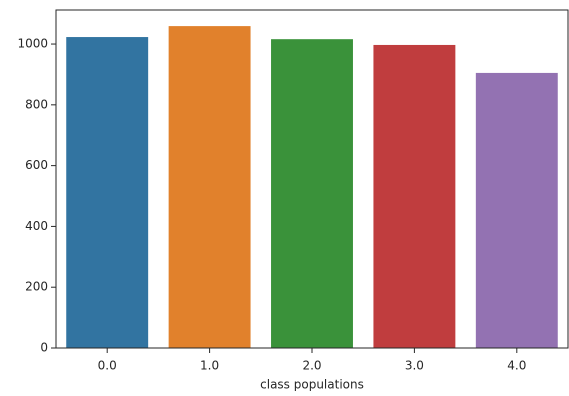  Describe the element at coordinates (44, 348) in the screenshot. I see `y-tick-label: 0` at that location.